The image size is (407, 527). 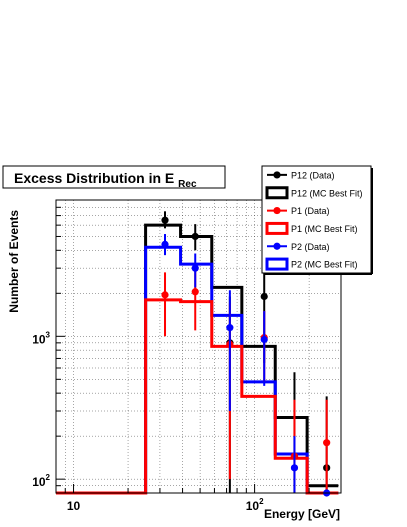 What do you see at coordinates (277, 246) in the screenshot?
I see `legend-marker-p2-data-` at bounding box center [277, 246].